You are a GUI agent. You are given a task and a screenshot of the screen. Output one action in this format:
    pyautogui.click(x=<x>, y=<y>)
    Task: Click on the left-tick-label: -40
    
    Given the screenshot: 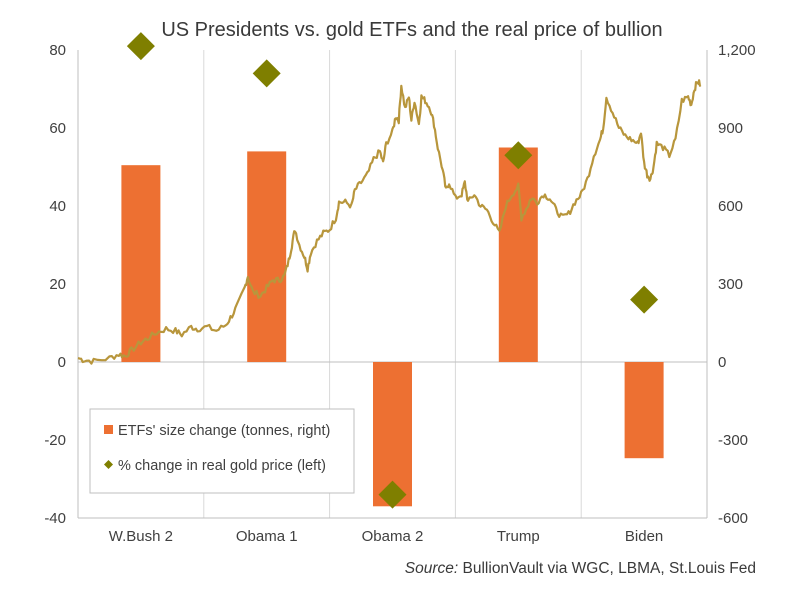 What is the action you would take?
    pyautogui.click(x=55, y=518)
    